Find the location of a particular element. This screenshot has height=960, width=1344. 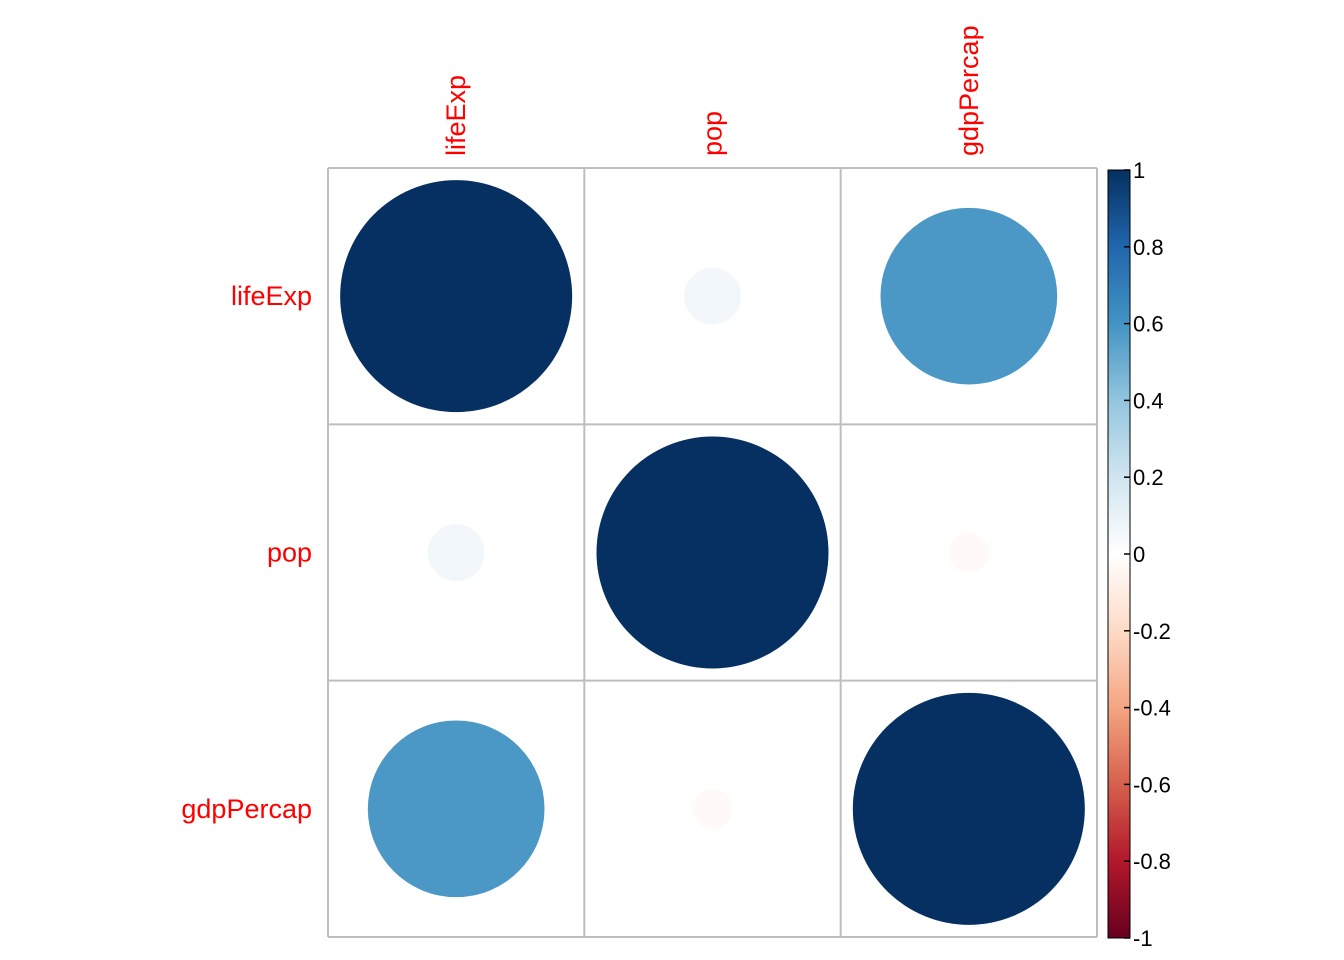

corr-circle-pop-lifeExp is located at coordinates (456, 552).